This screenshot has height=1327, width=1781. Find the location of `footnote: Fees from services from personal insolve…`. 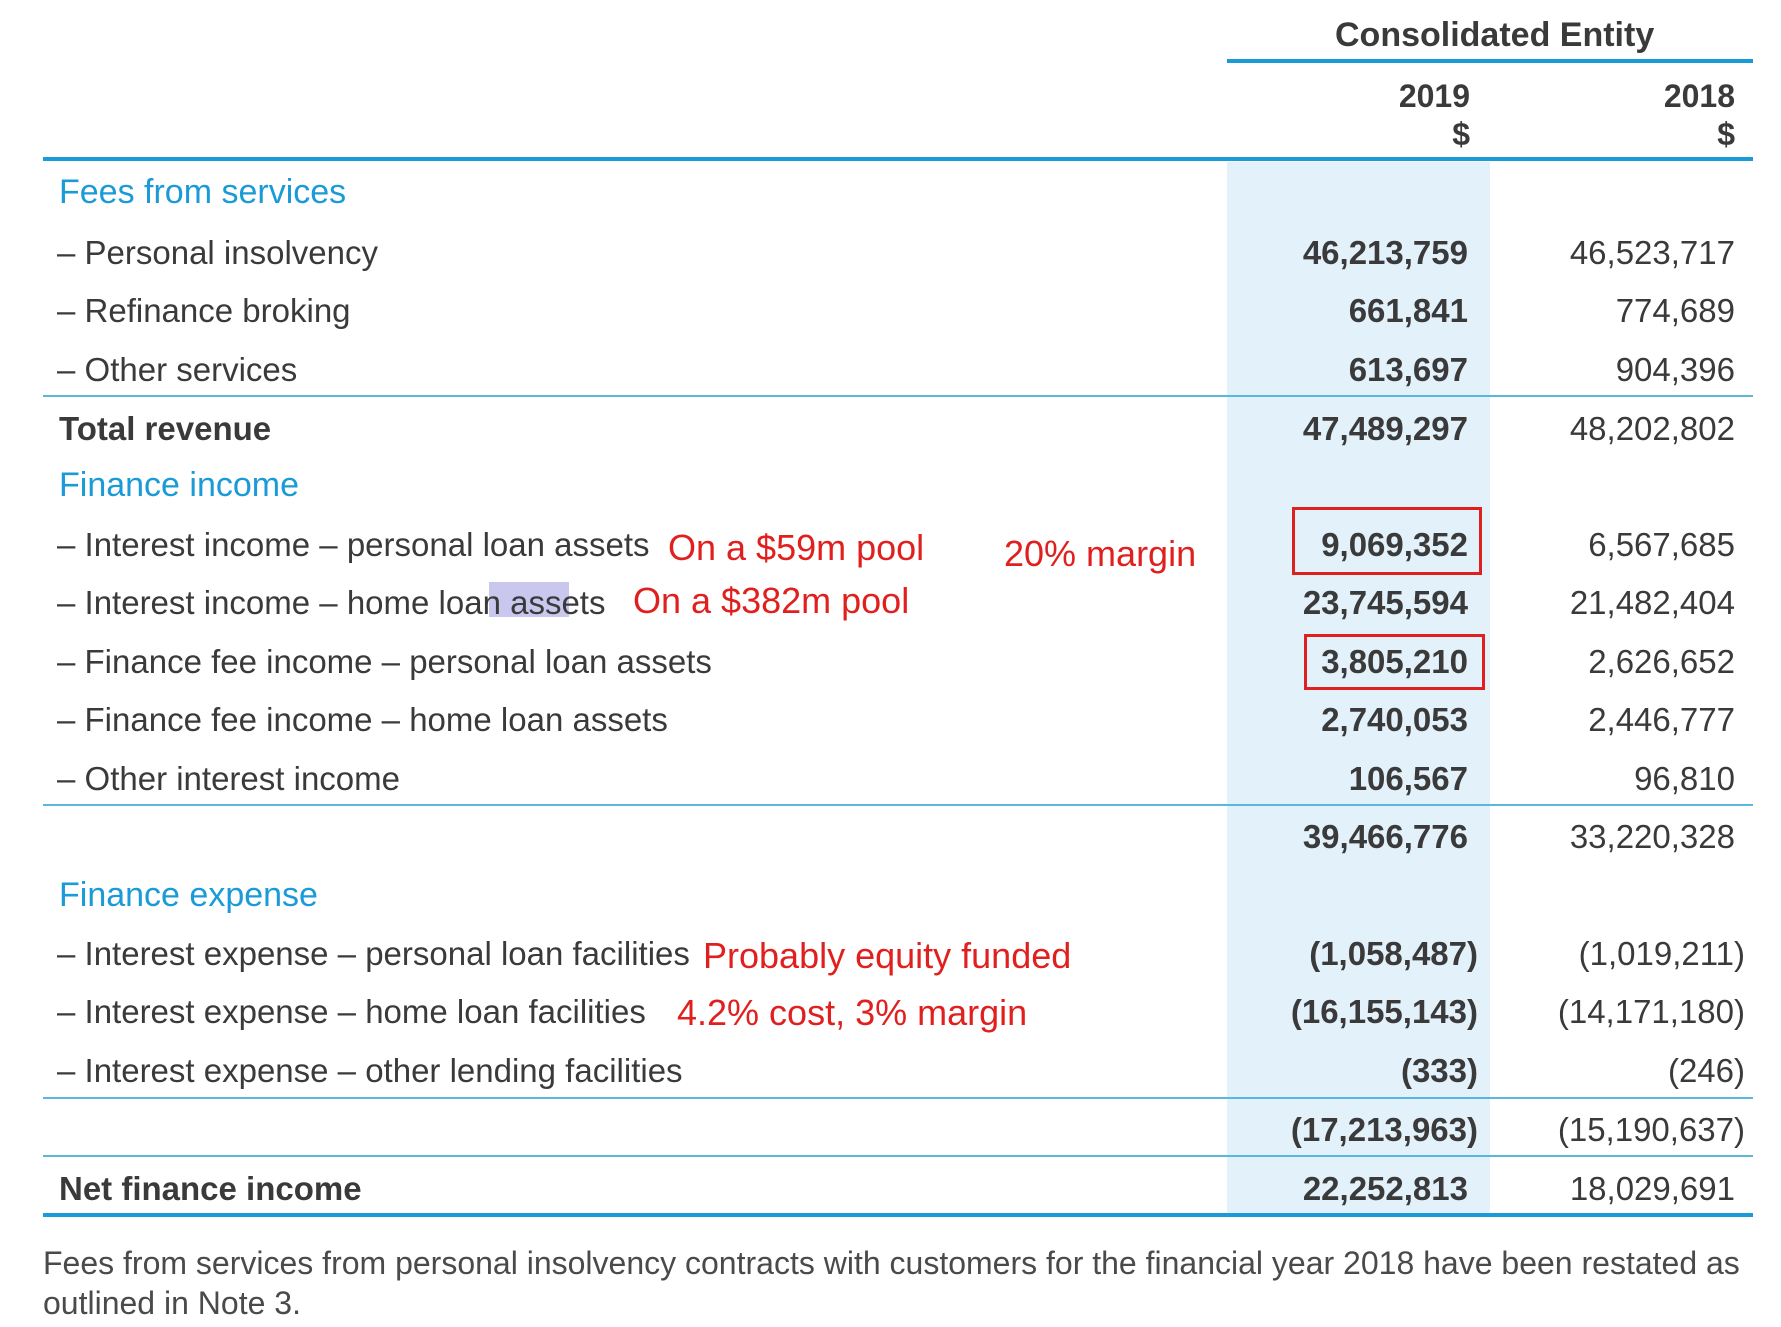

footnote: Fees from services from personal insolve… is located at coordinates (891, 1283).